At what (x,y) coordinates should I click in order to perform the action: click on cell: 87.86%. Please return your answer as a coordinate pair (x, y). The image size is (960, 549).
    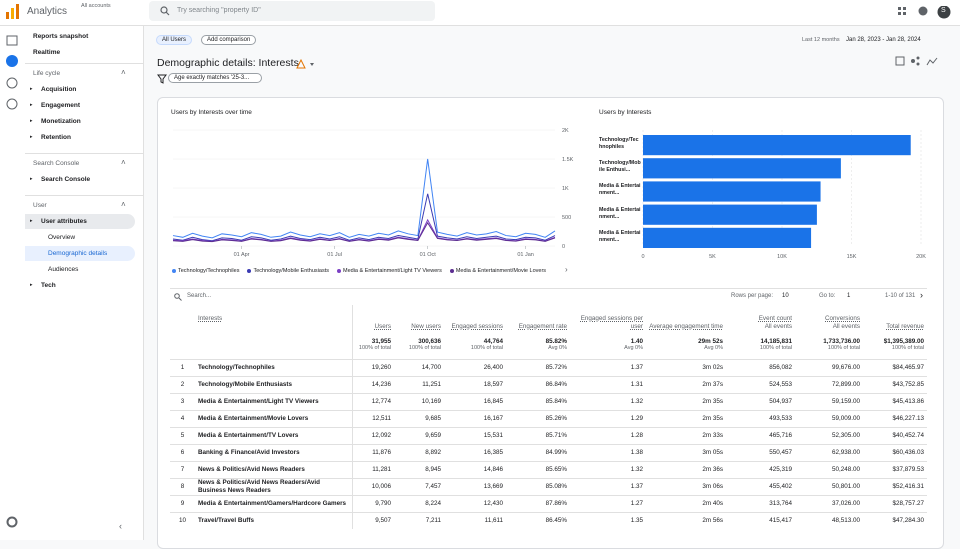
    Looking at the image, I should click on (538, 503).